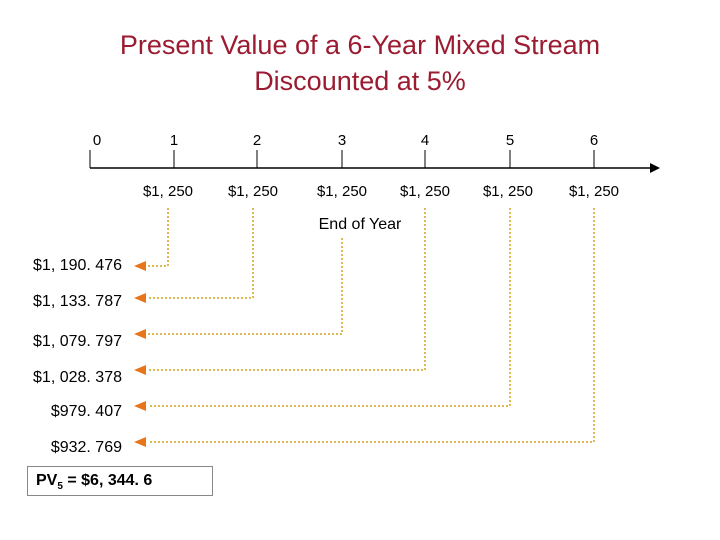  What do you see at coordinates (86, 411) in the screenshot?
I see `present-value-5: $979. 407` at bounding box center [86, 411].